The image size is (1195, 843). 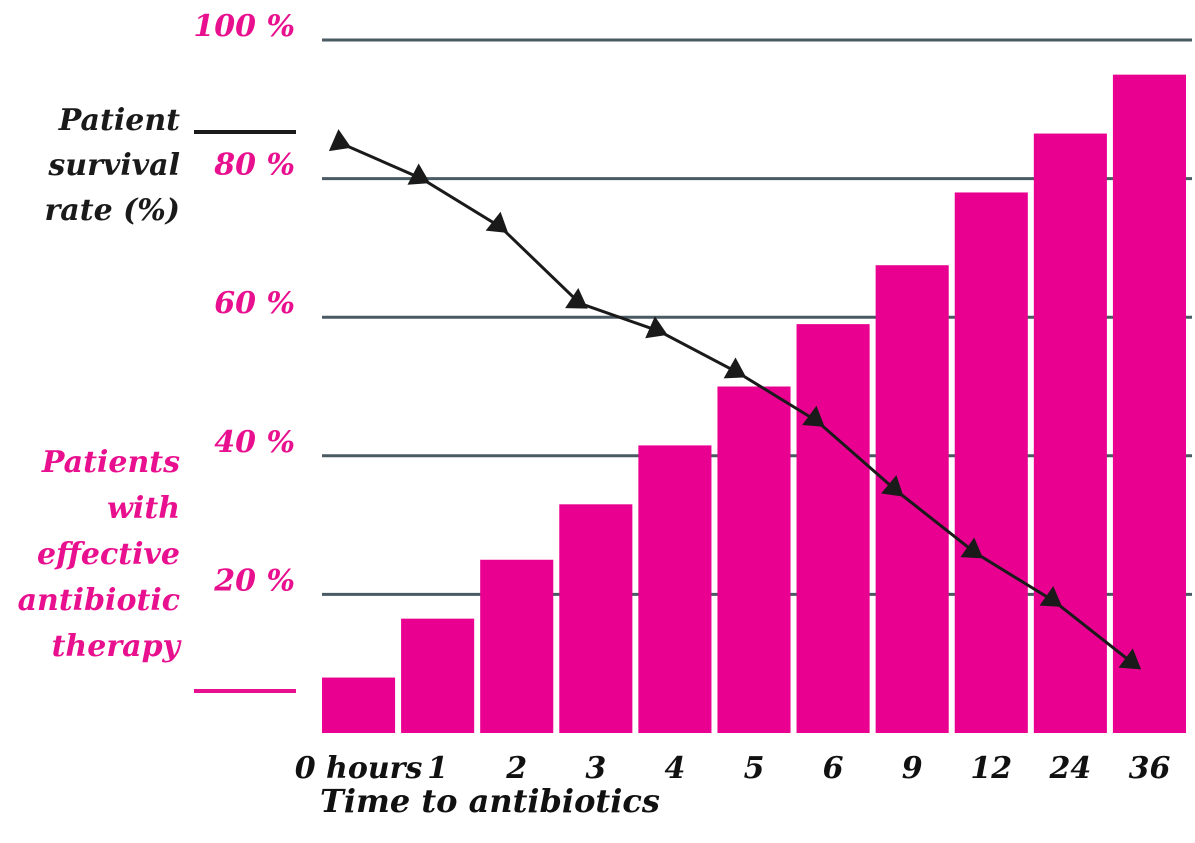 What do you see at coordinates (117, 646) in the screenshot?
I see `therapy-label-line-4: therapy` at bounding box center [117, 646].